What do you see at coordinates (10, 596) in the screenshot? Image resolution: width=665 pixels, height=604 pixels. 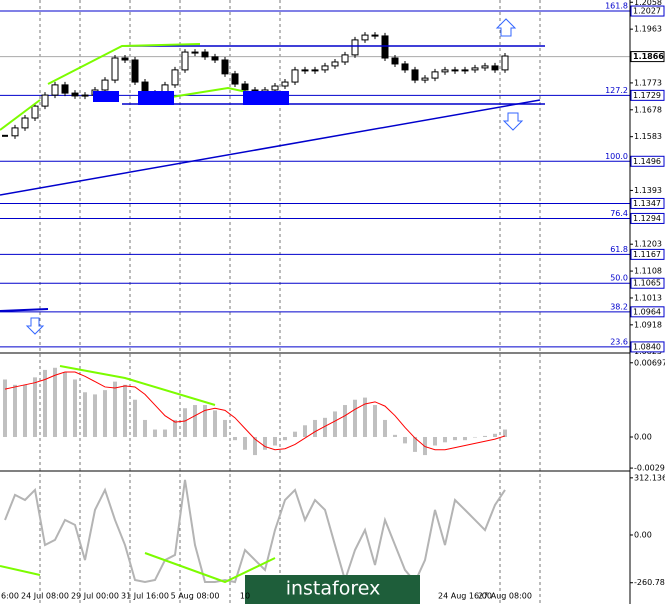 I see `x-tick-label: 6:00` at bounding box center [10, 596].